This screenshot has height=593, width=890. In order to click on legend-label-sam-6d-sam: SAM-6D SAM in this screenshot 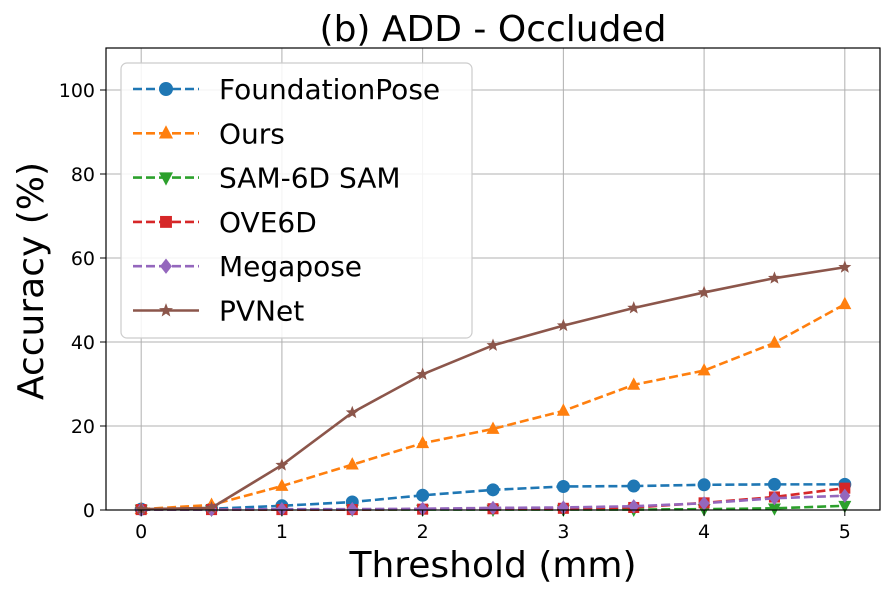, I will do `click(310, 178)`.